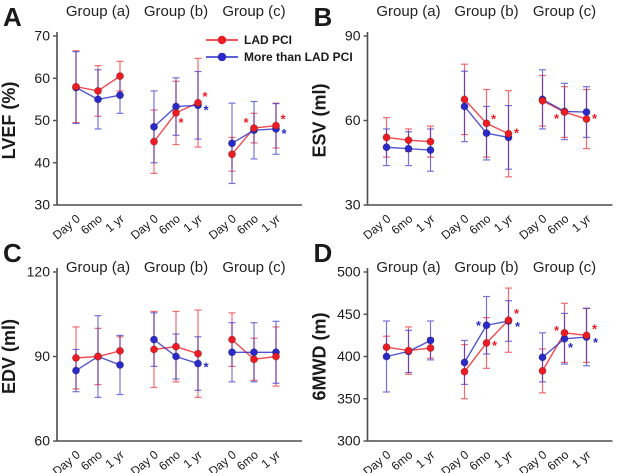 The image size is (621, 473). Describe the element at coordinates (486, 11) in the screenshot. I see `group-title: Group (b)` at that location.